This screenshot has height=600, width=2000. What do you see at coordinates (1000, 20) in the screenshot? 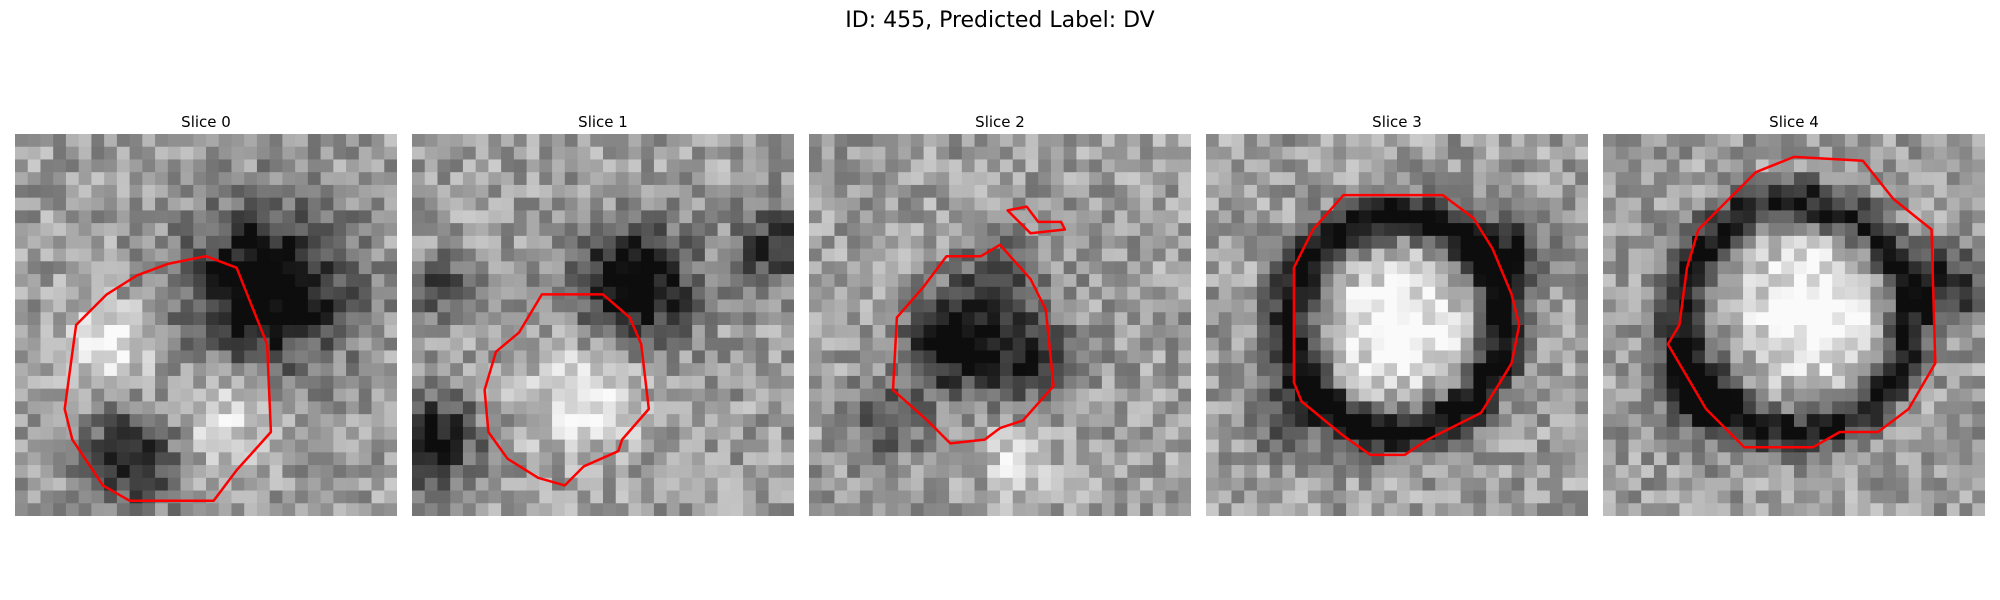
I see `figure-title: ID: 455, Predicted Label: DV` at bounding box center [1000, 20].